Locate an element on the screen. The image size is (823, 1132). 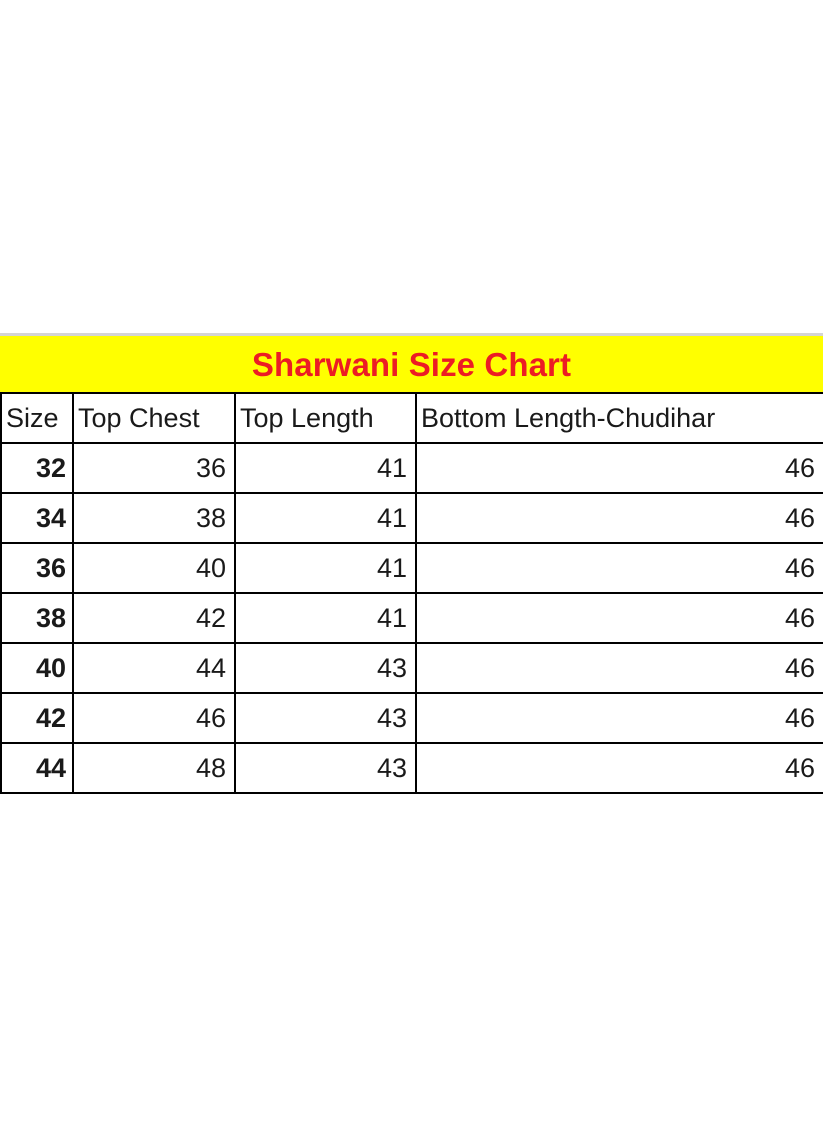
column-header-bottom-length: Bottom Length-Chudihar is located at coordinates (619, 418).